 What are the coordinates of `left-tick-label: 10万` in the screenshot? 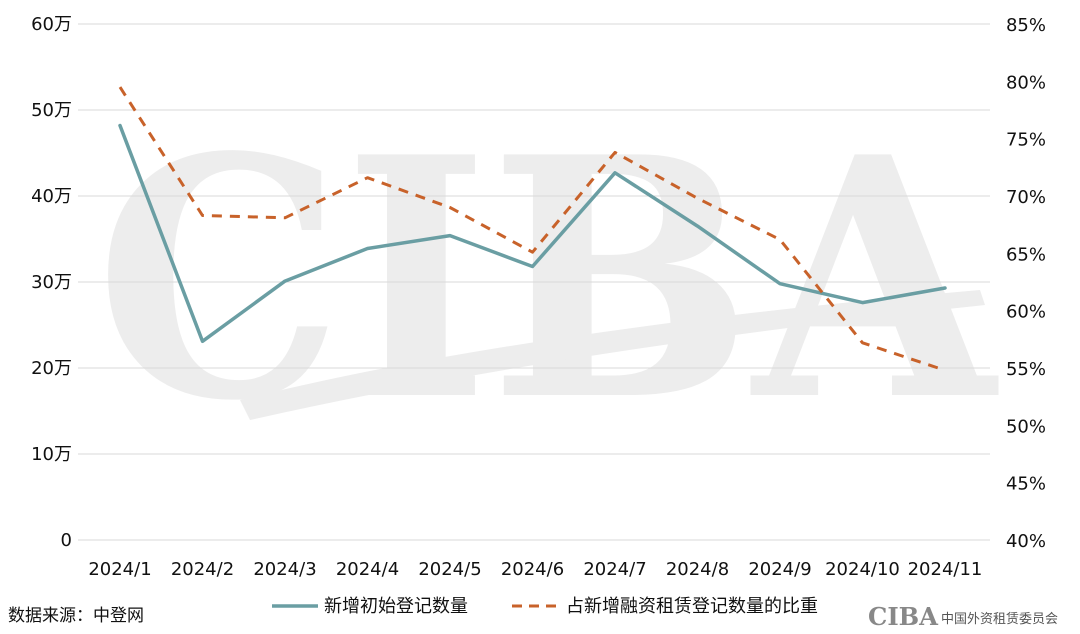 It's located at (51, 454).